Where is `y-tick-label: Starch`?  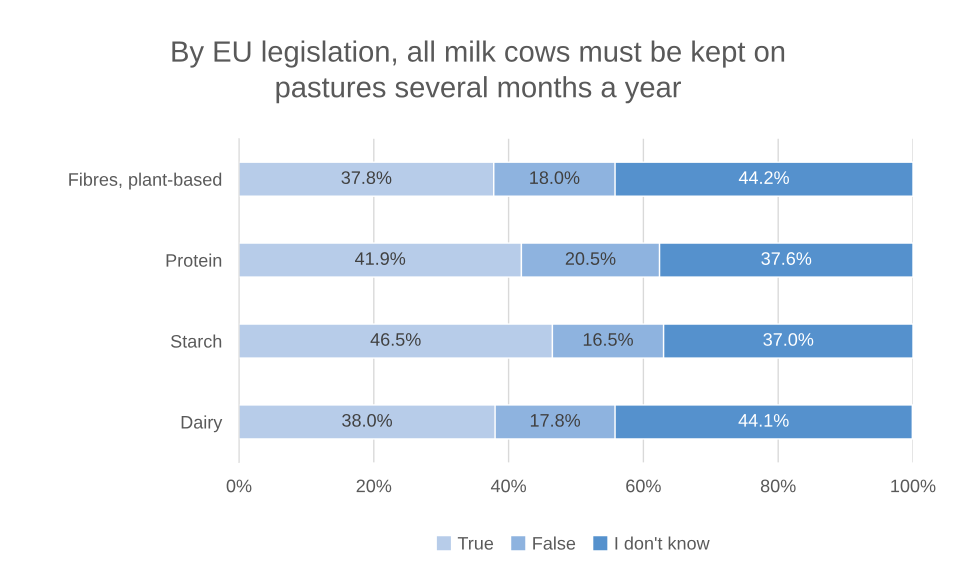
y-tick-label: Starch is located at coordinates (196, 341).